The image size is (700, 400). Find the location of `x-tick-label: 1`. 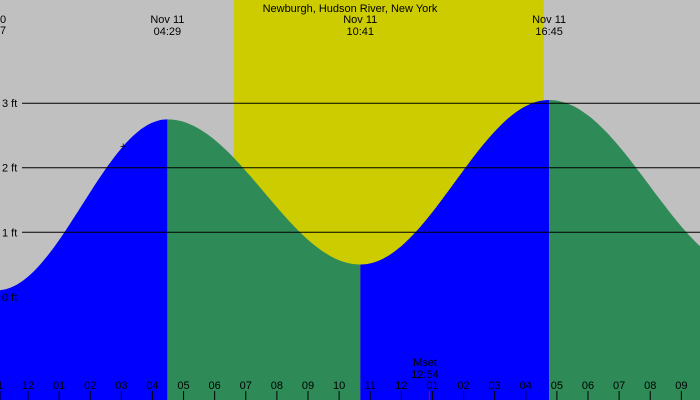

x-tick-label: 1 is located at coordinates (1, 386).